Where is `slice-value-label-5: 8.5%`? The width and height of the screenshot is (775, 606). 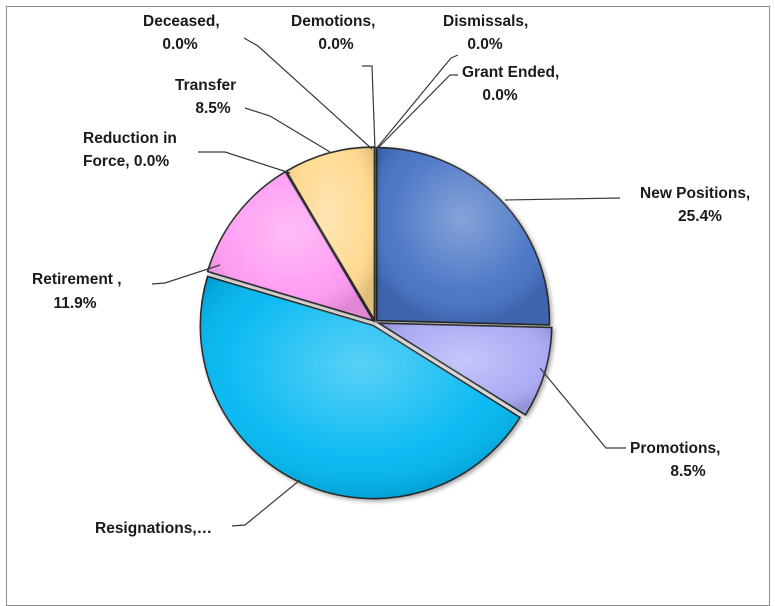 slice-value-label-5: 8.5% is located at coordinates (213, 108).